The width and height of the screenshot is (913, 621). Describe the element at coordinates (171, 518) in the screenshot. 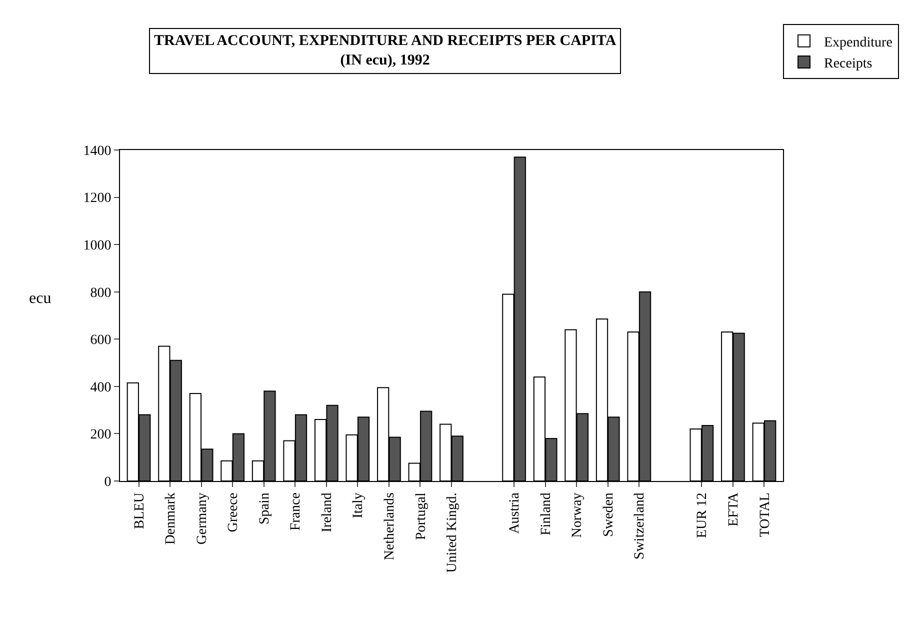

I see `x-tick-label: Denmark` at that location.